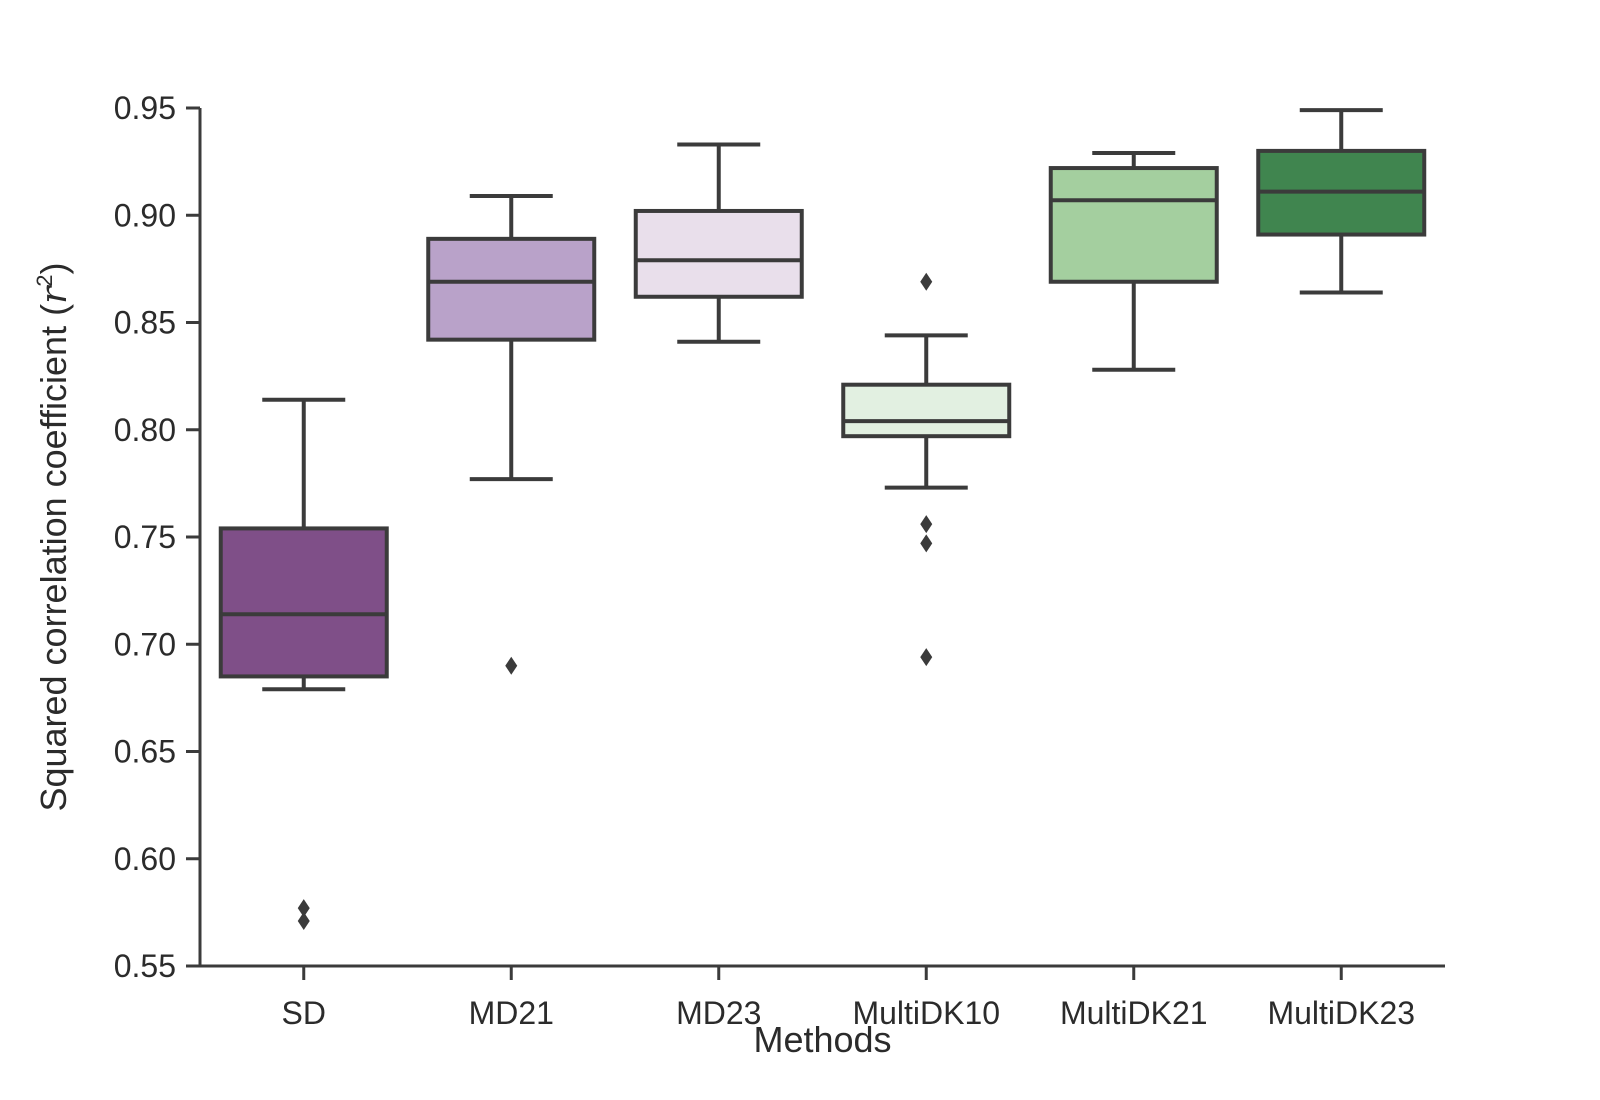  Describe the element at coordinates (145, 323) in the screenshot. I see `y-tick-label: 0.85` at that location.